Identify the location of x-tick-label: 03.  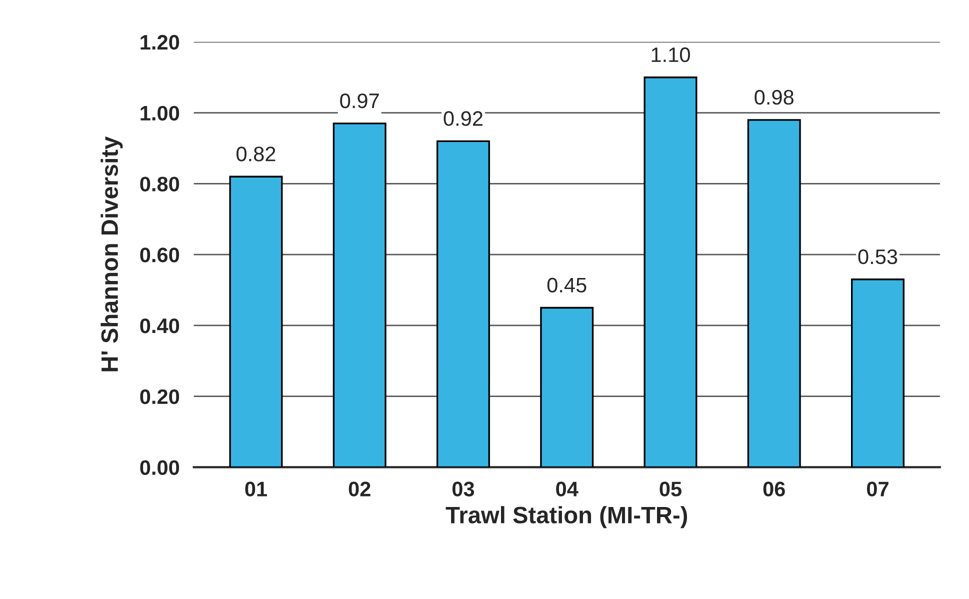
(463, 489).